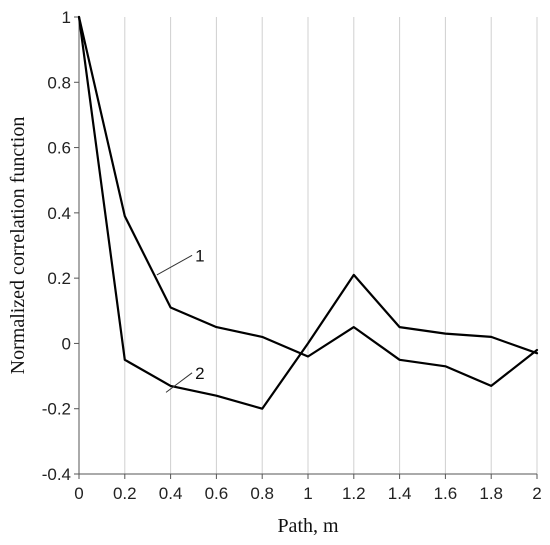 Image resolution: width=550 pixels, height=545 pixels. What do you see at coordinates (308, 526) in the screenshot?
I see `x-axis-title: Path, m` at bounding box center [308, 526].